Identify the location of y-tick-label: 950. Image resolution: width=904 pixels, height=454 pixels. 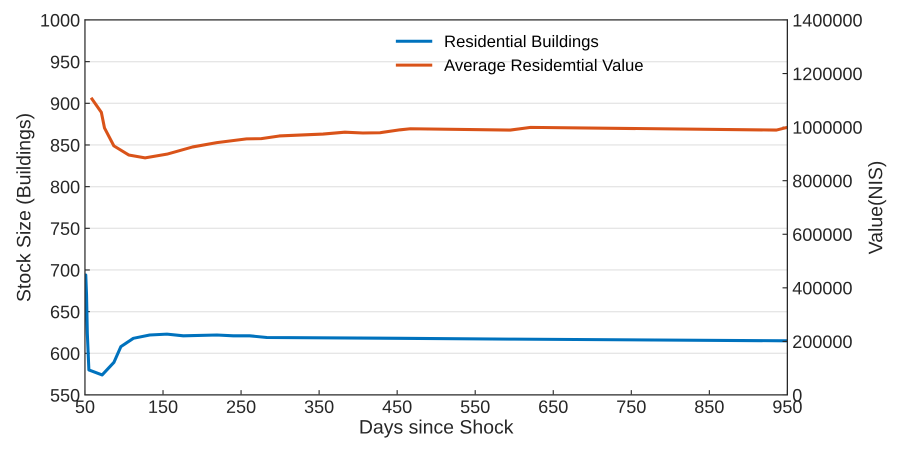
(65, 62).